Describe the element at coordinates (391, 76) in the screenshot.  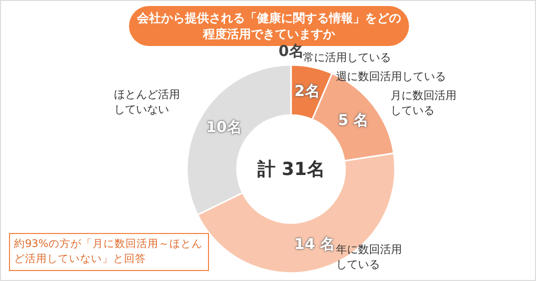
I see `slice-label: 週に数回活用している` at that location.